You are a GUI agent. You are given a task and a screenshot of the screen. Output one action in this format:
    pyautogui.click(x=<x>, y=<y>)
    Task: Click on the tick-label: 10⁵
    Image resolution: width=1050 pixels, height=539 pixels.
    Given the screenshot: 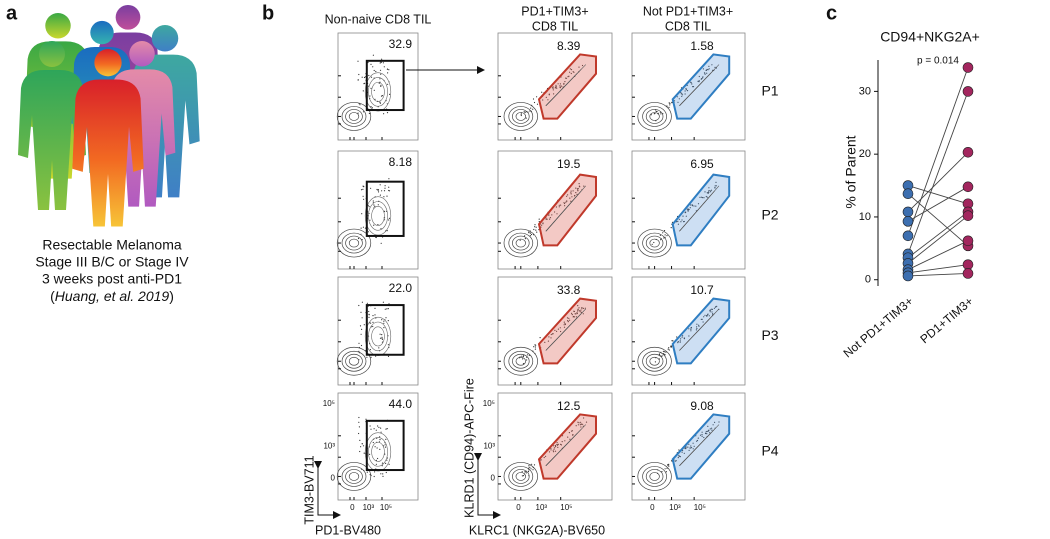 What is the action you would take?
    pyautogui.click(x=566, y=507)
    